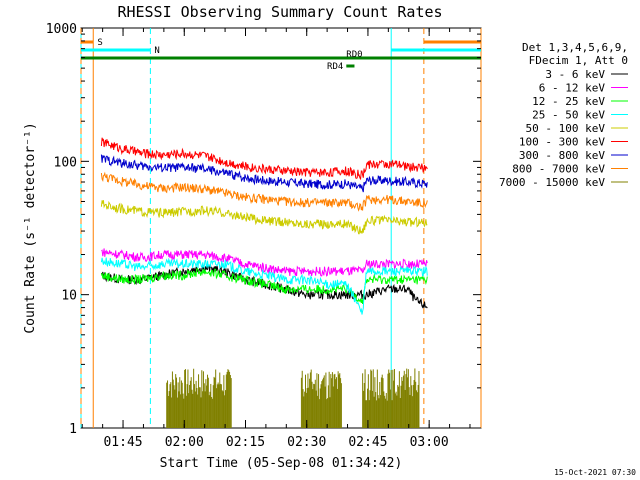 Image resolution: width=640 pixels, height=480 pixels. I want to click on y-tick-label: 100, so click(65, 162).